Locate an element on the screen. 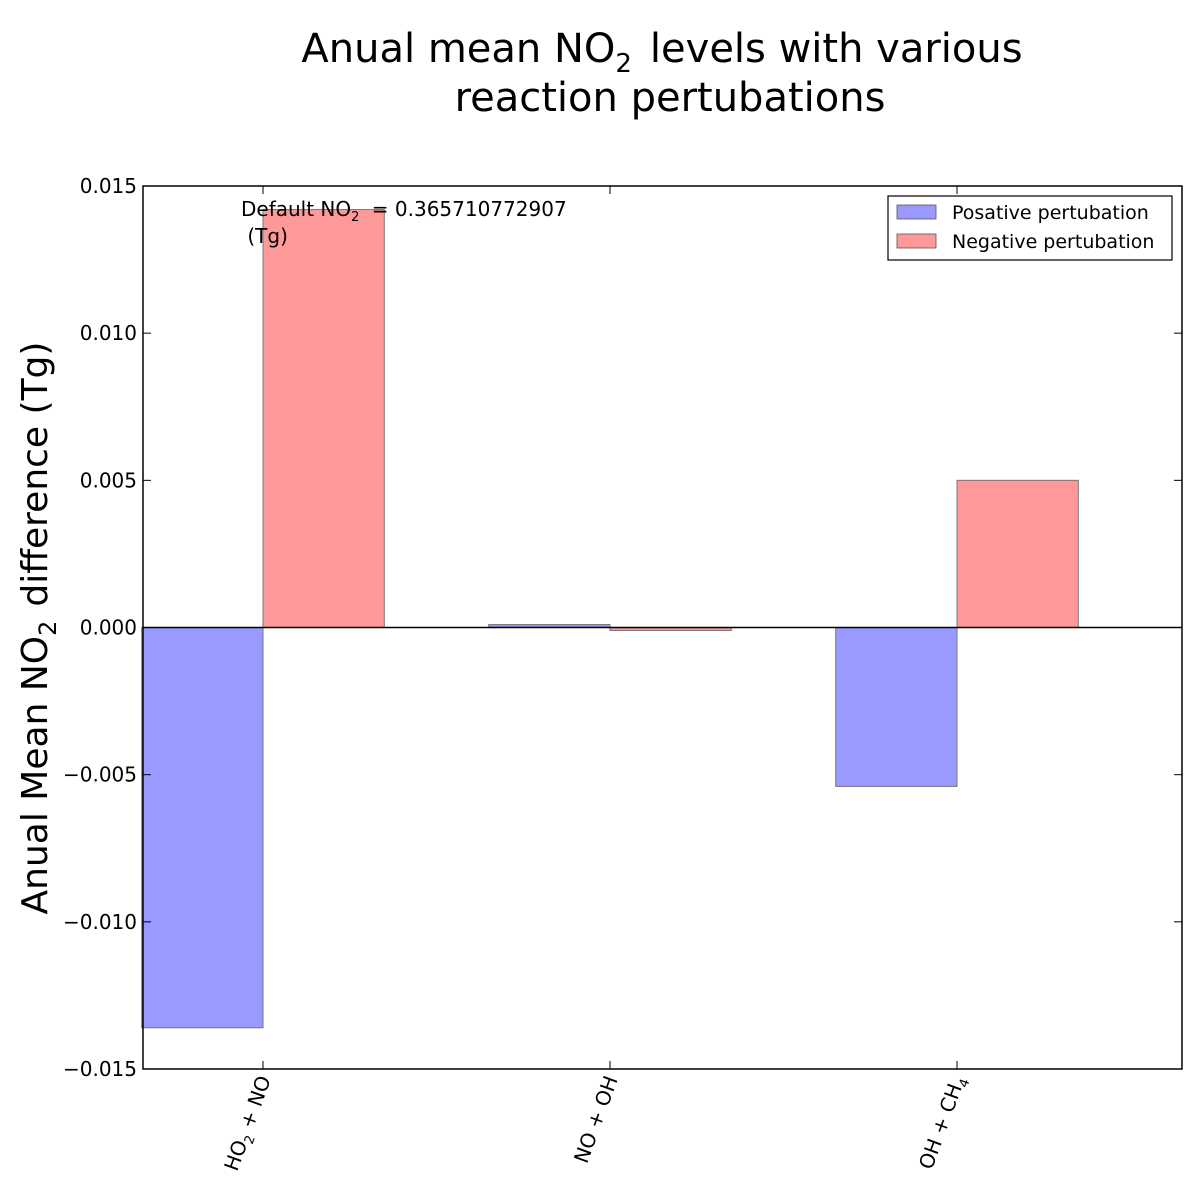  ytick-label-1: −0.010 is located at coordinates (100, 922).